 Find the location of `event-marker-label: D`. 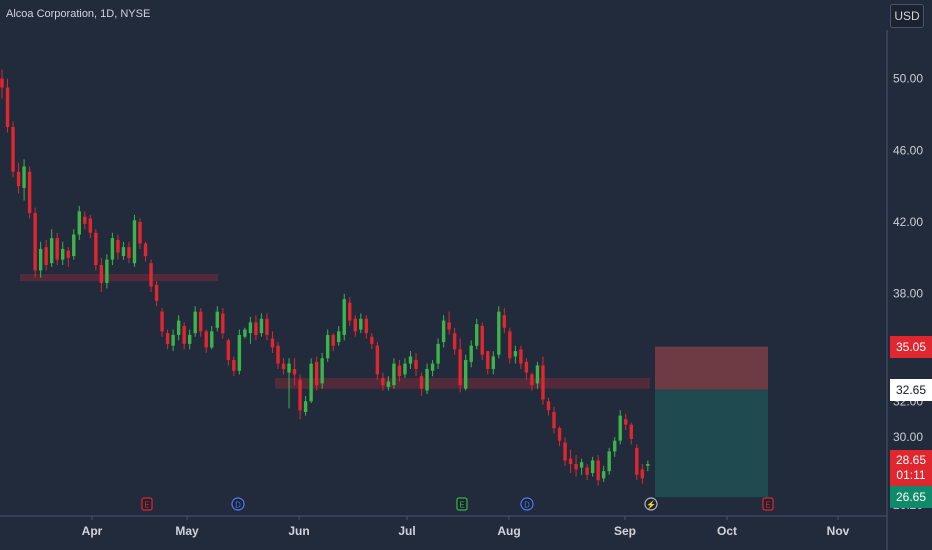

event-marker-label: D is located at coordinates (238, 505).